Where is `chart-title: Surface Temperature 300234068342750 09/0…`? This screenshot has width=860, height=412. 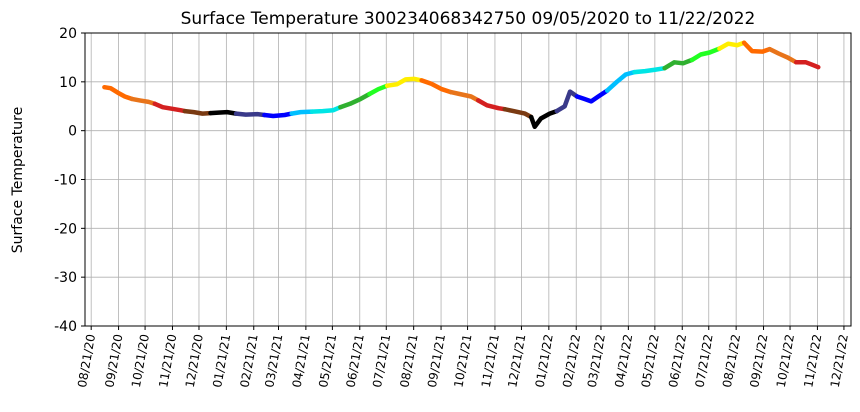
chart-title: Surface Temperature 300234068342750 09/0… is located at coordinates (468, 19).